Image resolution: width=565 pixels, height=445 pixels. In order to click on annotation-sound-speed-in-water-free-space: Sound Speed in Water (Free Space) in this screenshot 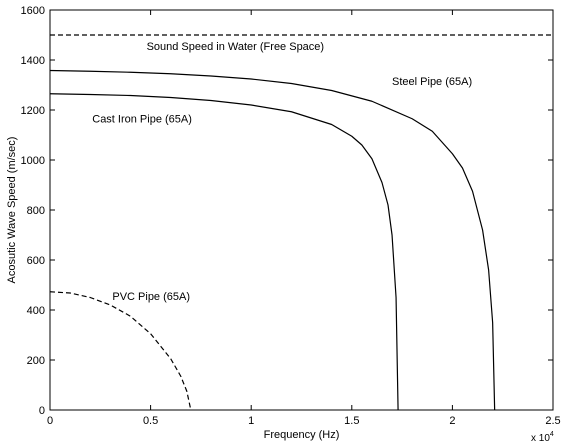, I will do `click(236, 47)`.